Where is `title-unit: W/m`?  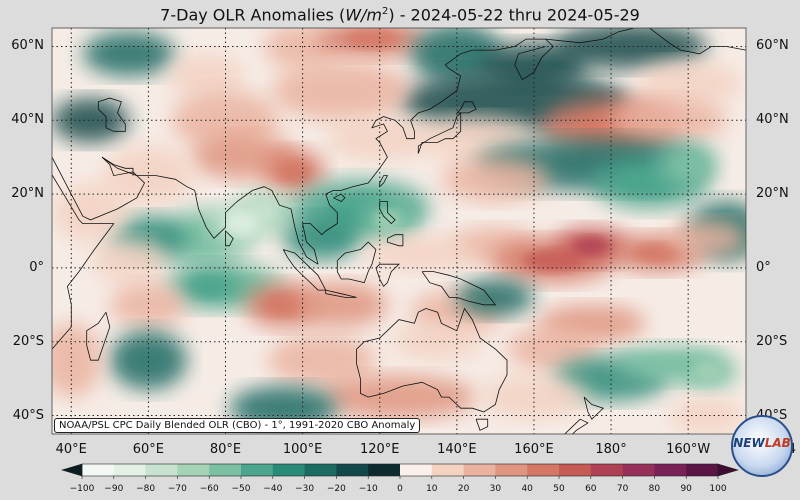
title-unit: W/m is located at coordinates (363, 15).